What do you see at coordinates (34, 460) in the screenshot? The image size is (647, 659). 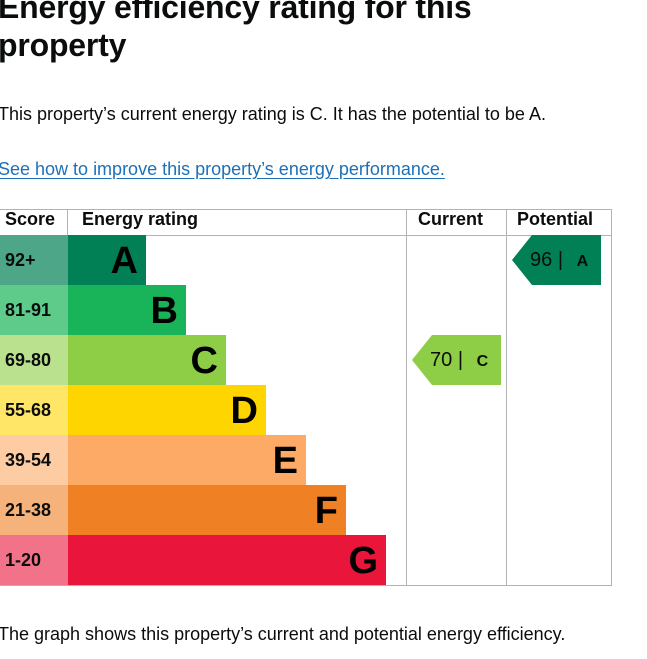 I see `score-cell-e: 39-54` at bounding box center [34, 460].